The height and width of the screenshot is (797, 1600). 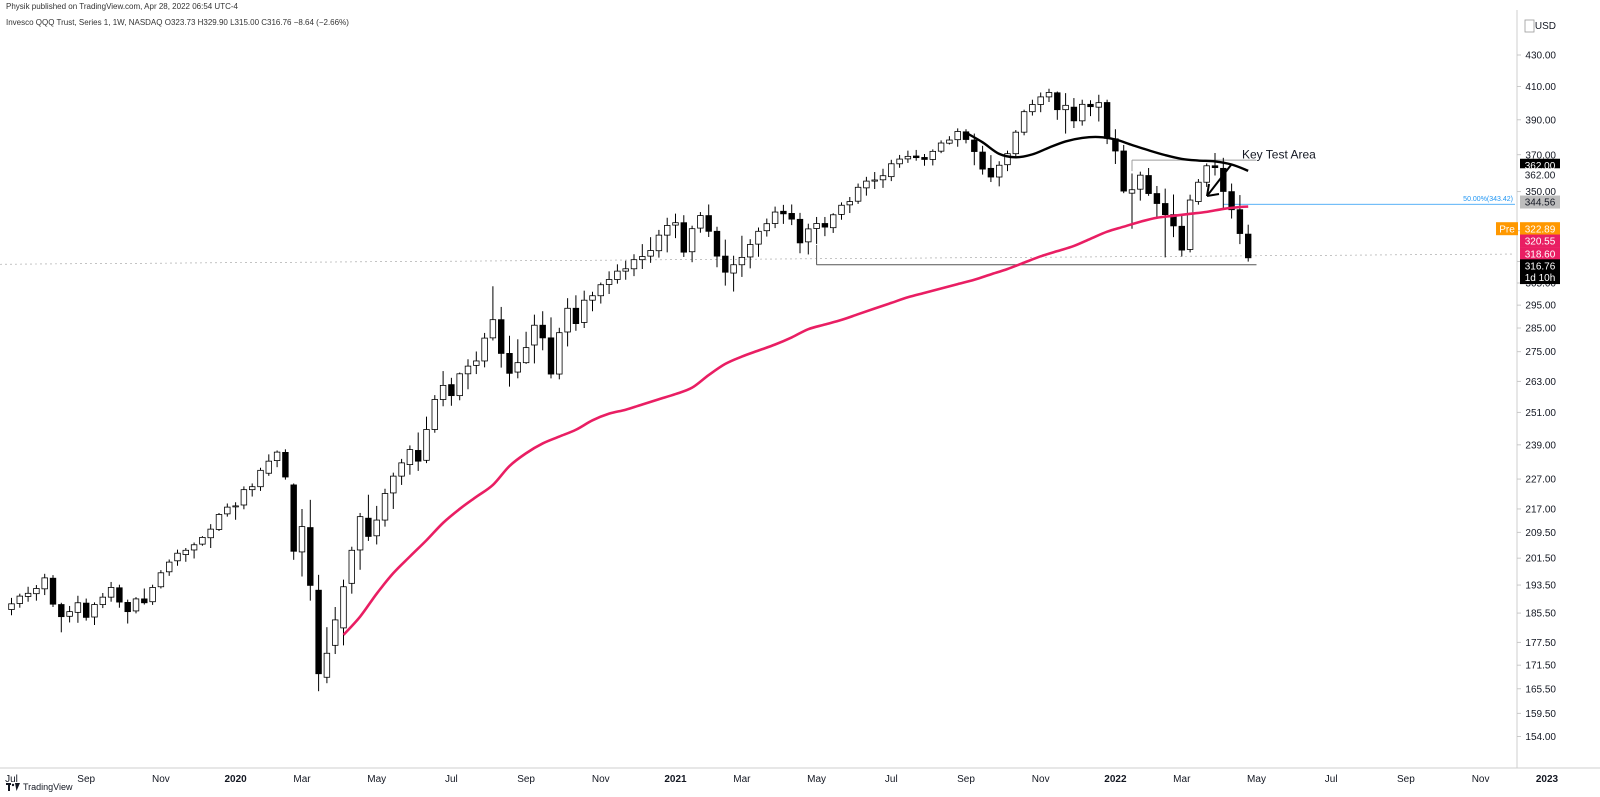 What do you see at coordinates (235, 779) in the screenshot?
I see `time-tick-label: 2020` at bounding box center [235, 779].